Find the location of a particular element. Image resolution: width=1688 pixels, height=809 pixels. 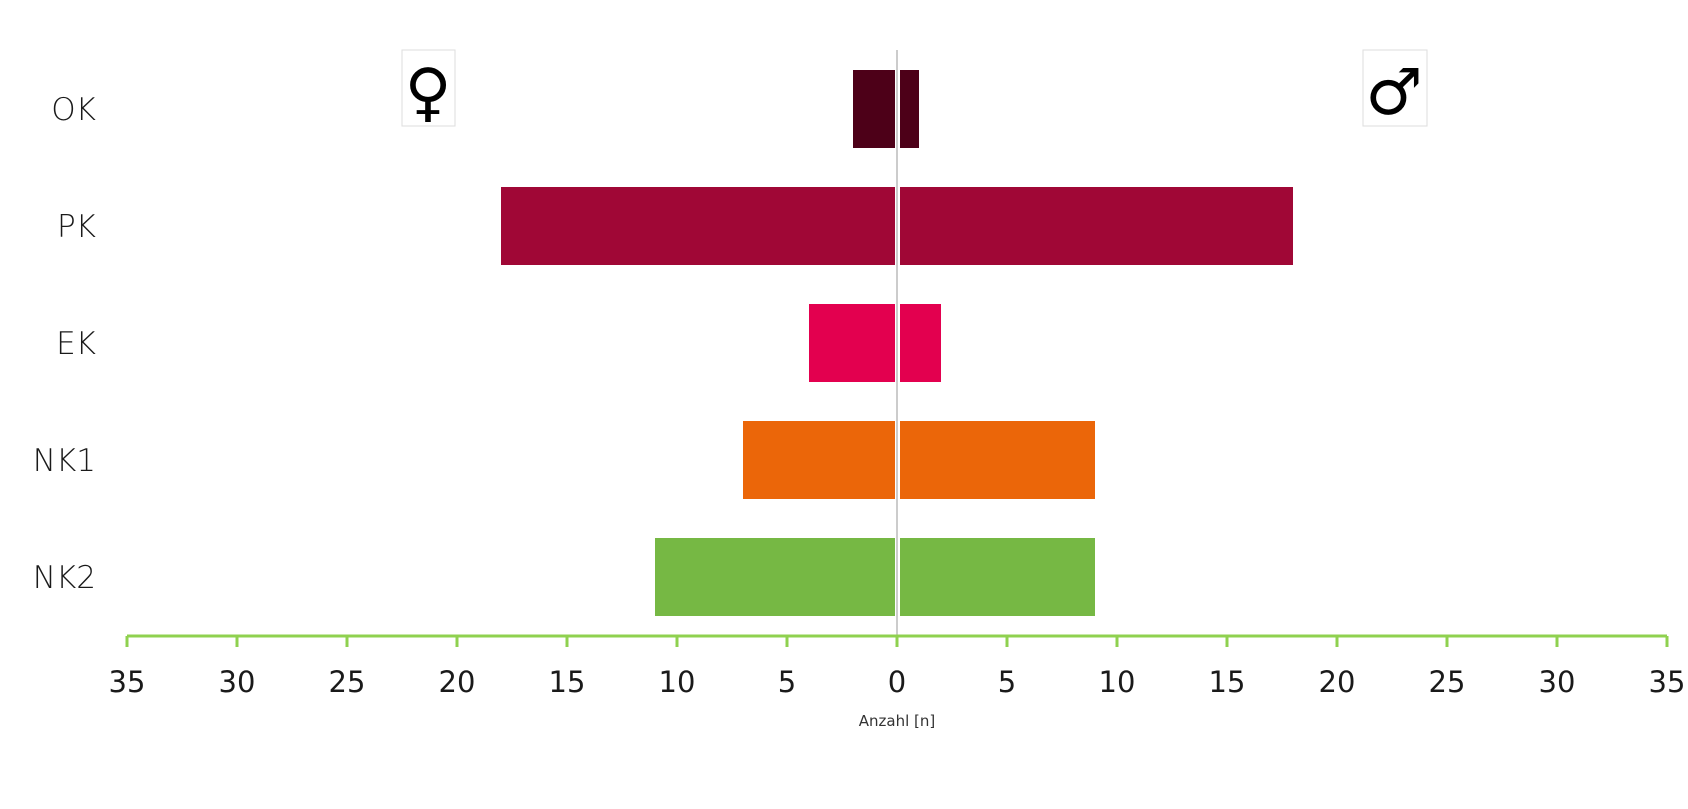

x-axis-title: Anzahl [n] is located at coordinates (897, 721).